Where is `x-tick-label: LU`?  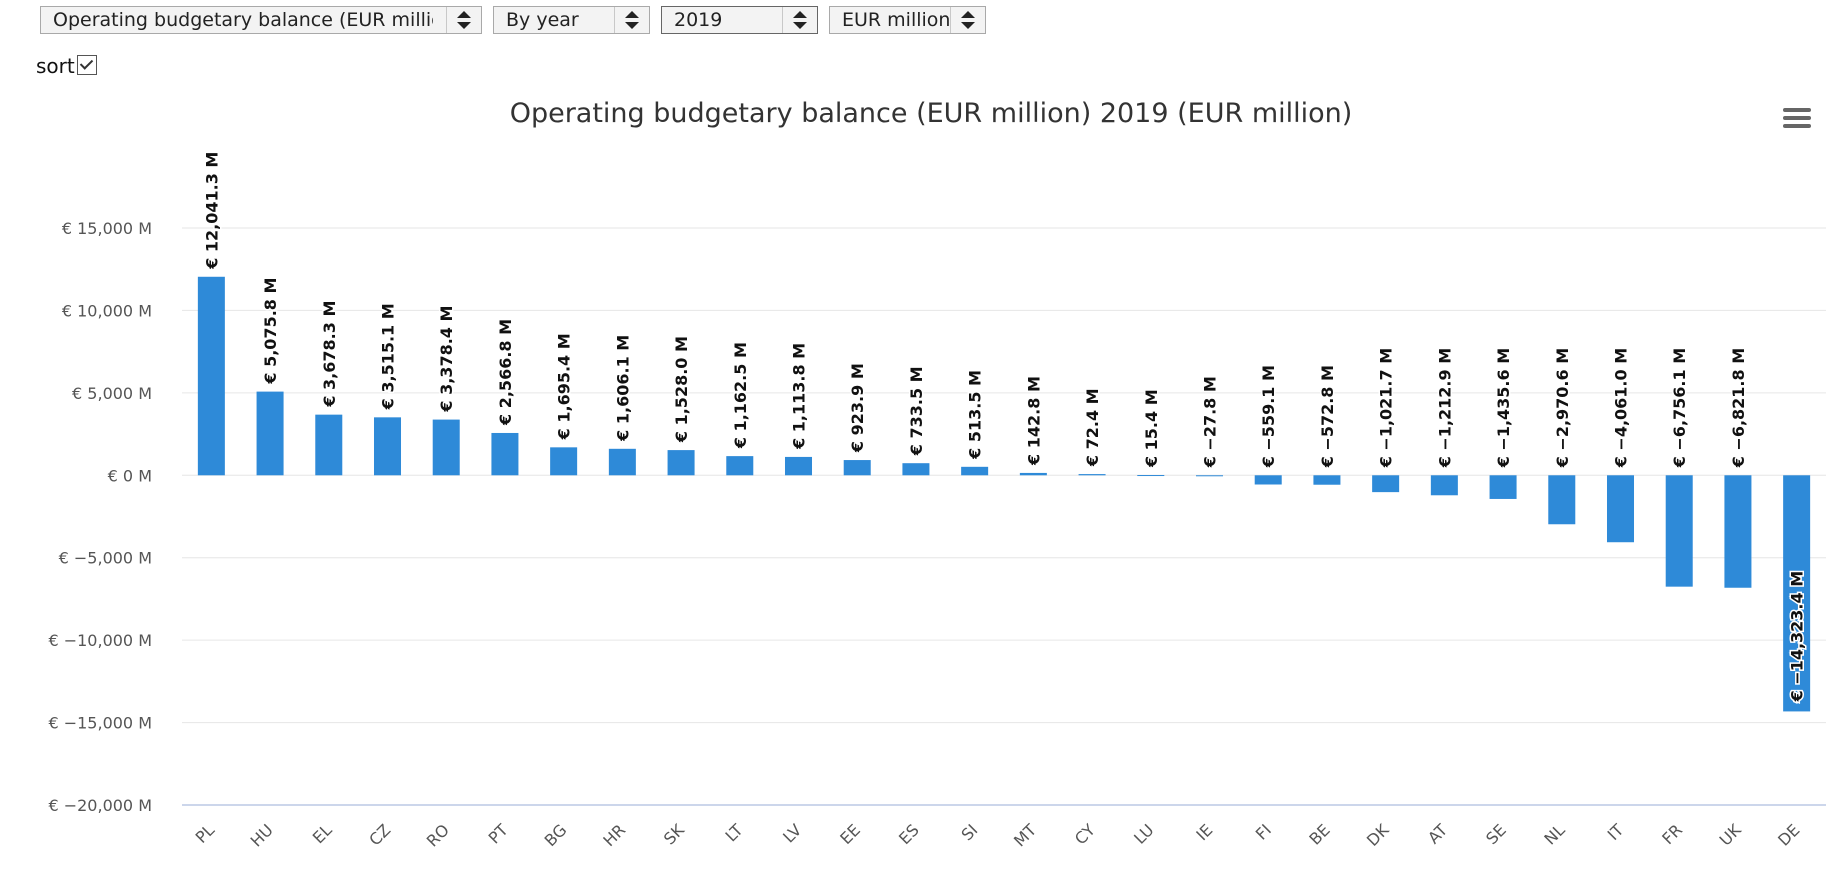 x-tick-label: LU is located at coordinates (1143, 833).